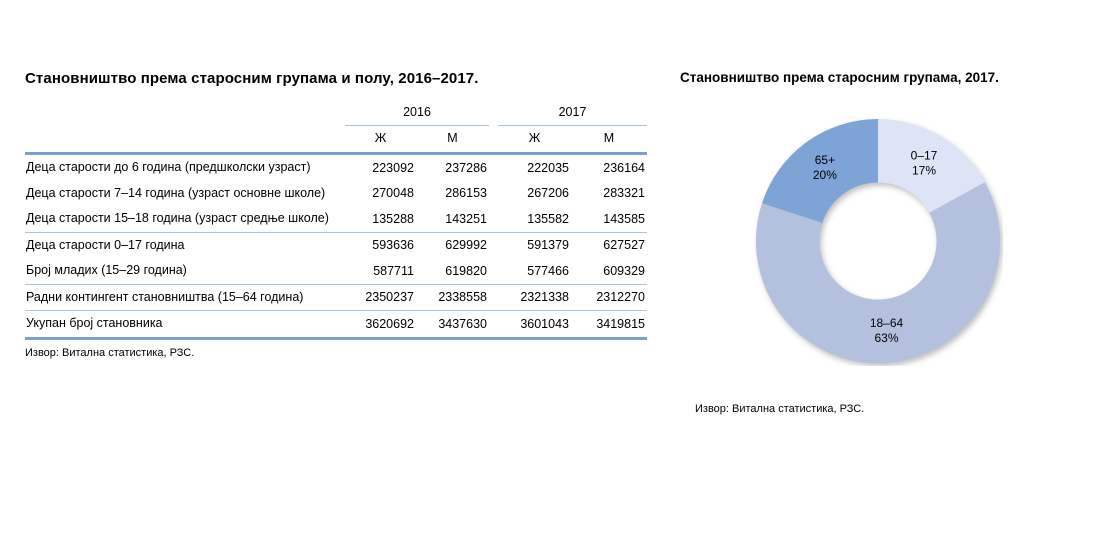 The height and width of the screenshot is (535, 1096). Describe the element at coordinates (544, 297) in the screenshot. I see `value-cell: 2321338` at that location.